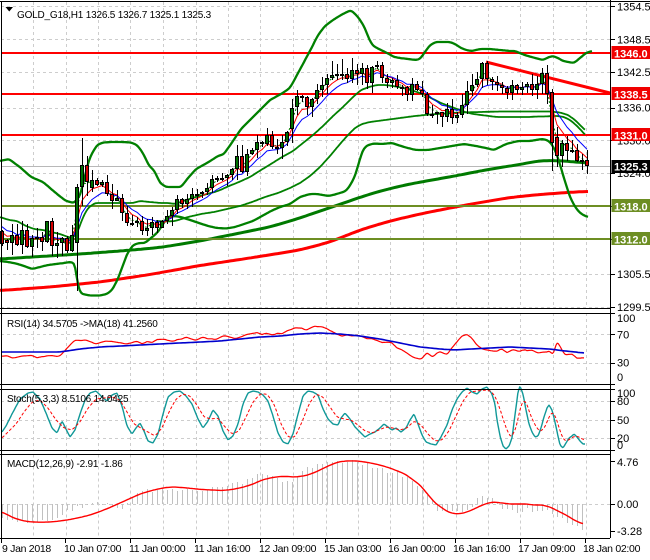 This screenshot has height=560, width=650. Describe the element at coordinates (612, 549) in the screenshot. I see `svg-text: 18 Jan 02:00` at that location.